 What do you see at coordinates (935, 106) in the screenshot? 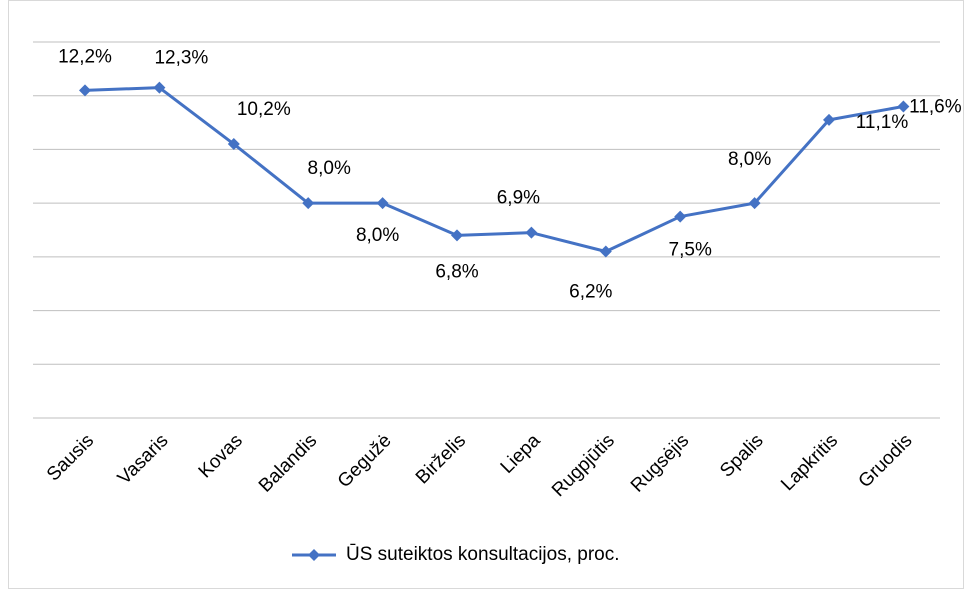
I see `data-label: 11,6%` at bounding box center [935, 106].